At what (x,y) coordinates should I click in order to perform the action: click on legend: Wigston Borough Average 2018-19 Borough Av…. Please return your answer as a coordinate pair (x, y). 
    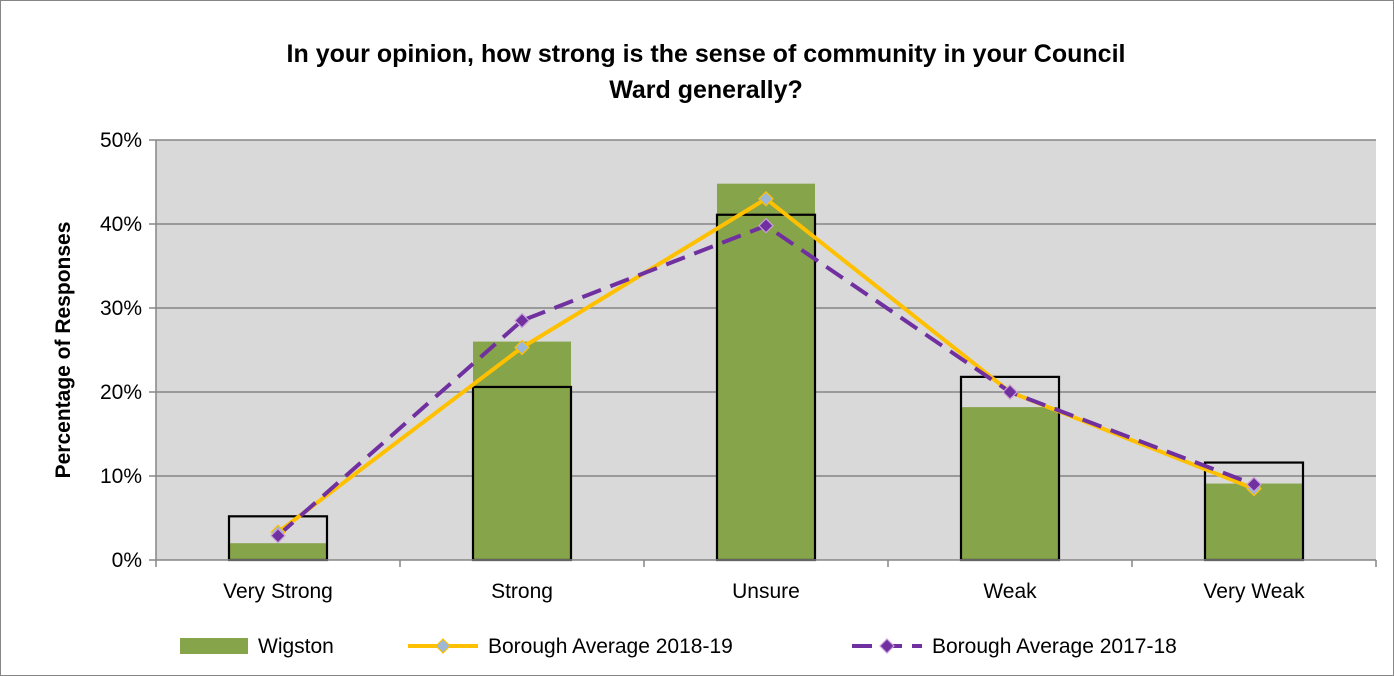
    Looking at the image, I should click on (678, 646).